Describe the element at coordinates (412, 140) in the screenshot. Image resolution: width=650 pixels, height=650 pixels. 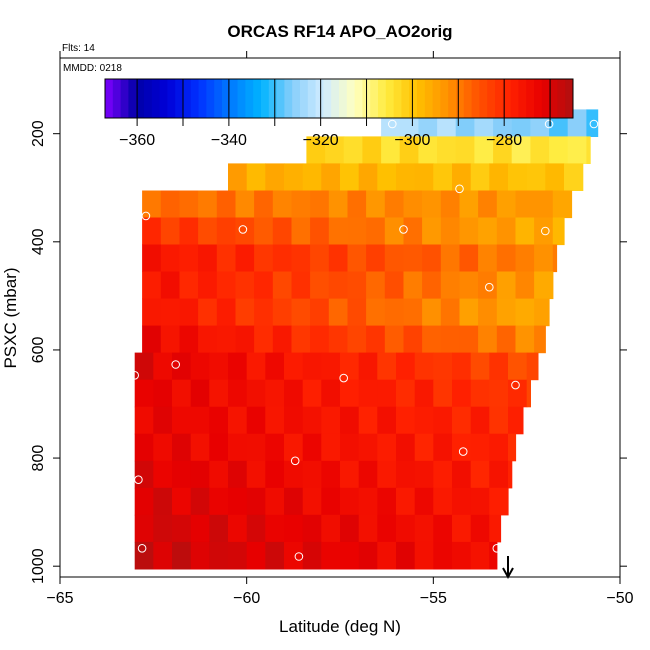
I see `colorbar-tick-label: −300` at that location.